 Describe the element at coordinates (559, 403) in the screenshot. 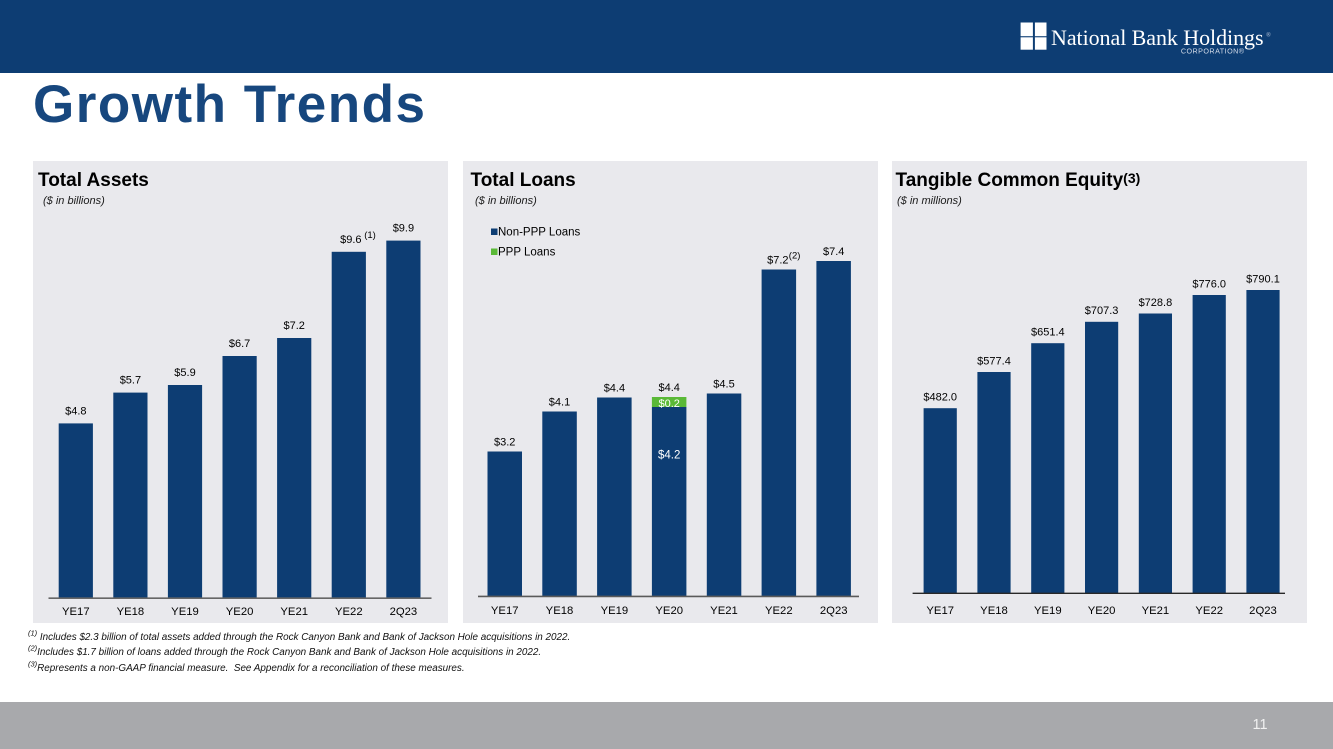

I see `svg-text: $4.1` at that location.